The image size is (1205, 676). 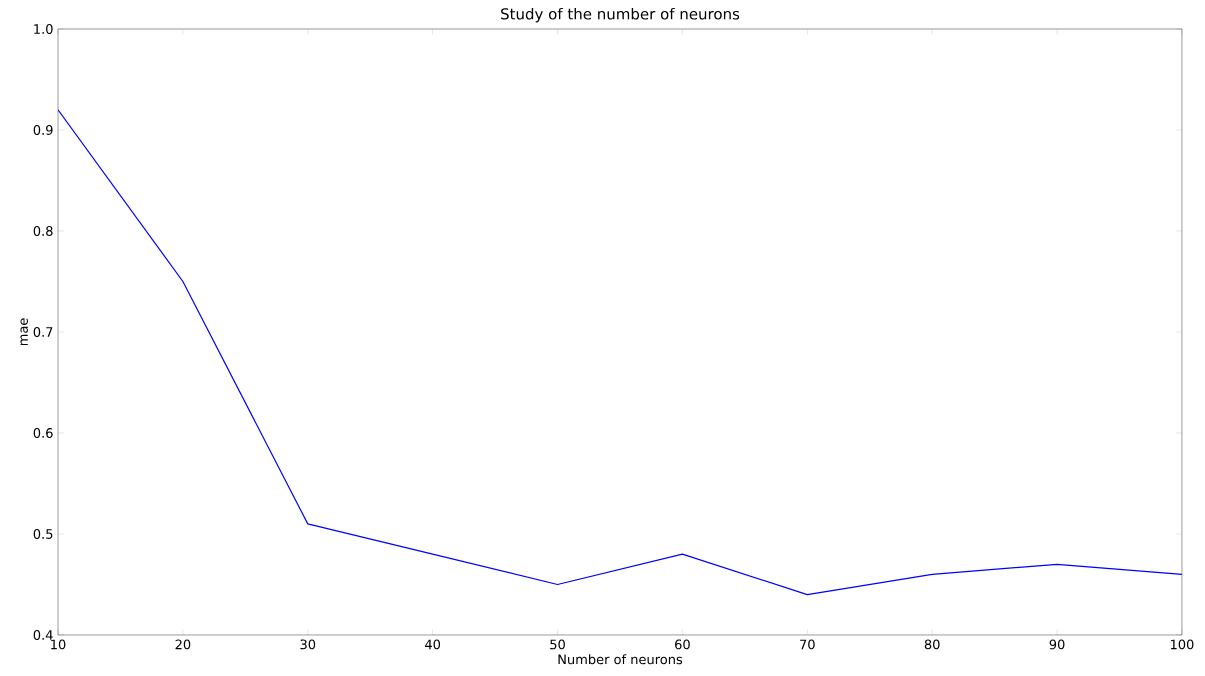 I want to click on y-tick-label: 0.9, so click(x=43, y=130).